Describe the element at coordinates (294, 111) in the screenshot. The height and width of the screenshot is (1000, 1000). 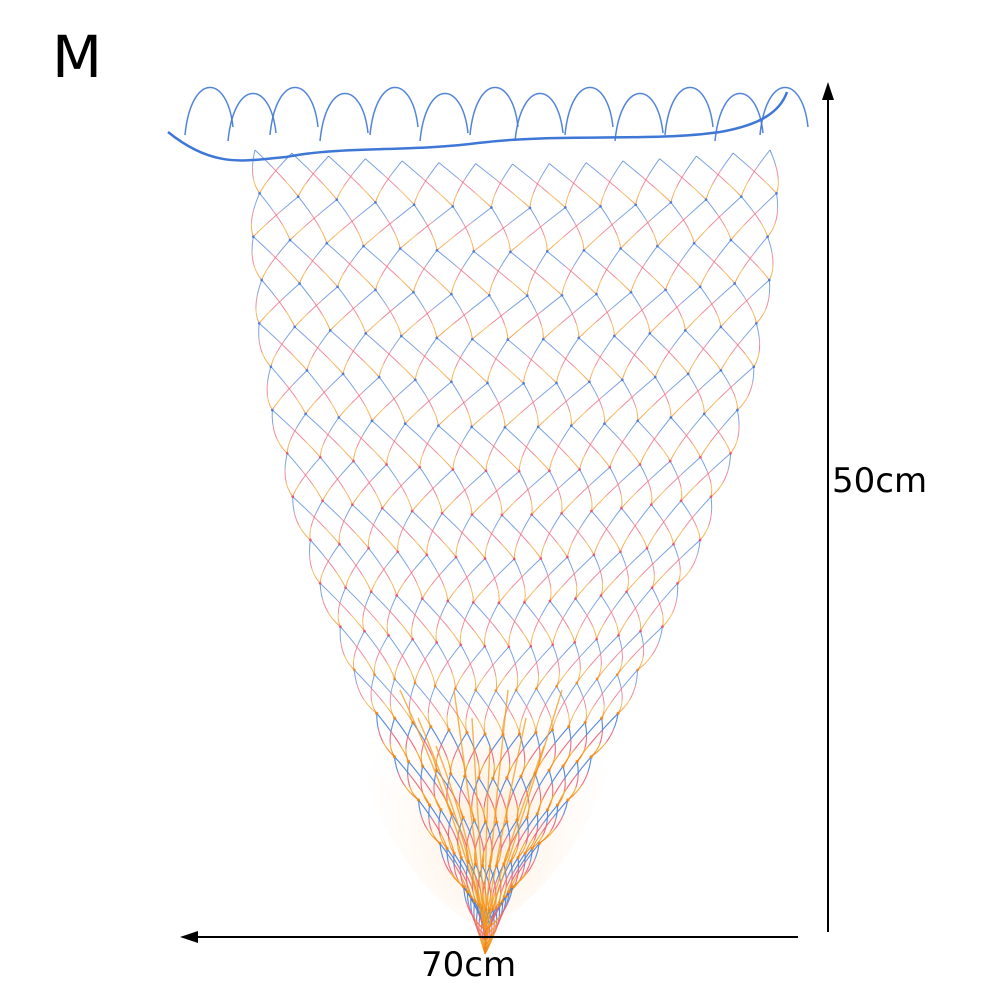
I see `net-rim-loop` at that location.